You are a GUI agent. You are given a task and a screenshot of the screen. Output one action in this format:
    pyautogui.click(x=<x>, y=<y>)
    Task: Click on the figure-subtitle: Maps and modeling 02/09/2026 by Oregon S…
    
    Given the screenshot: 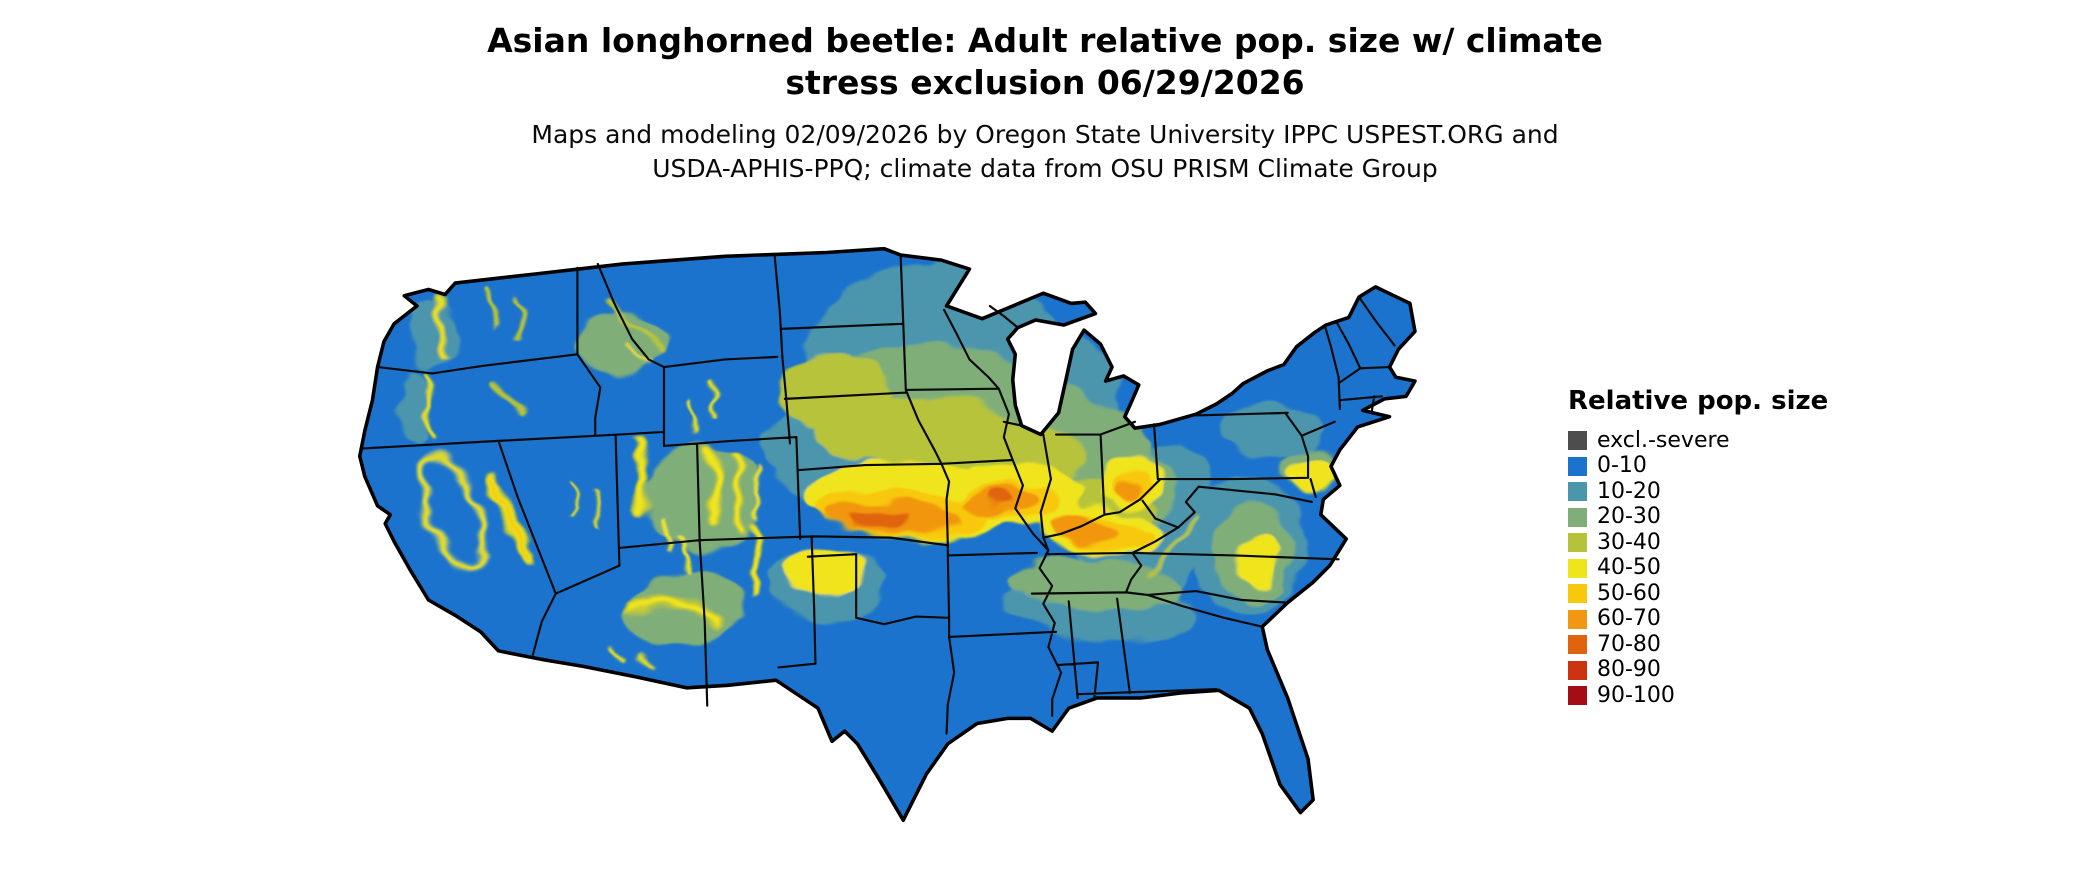 What is the action you would take?
    pyautogui.click(x=1045, y=152)
    